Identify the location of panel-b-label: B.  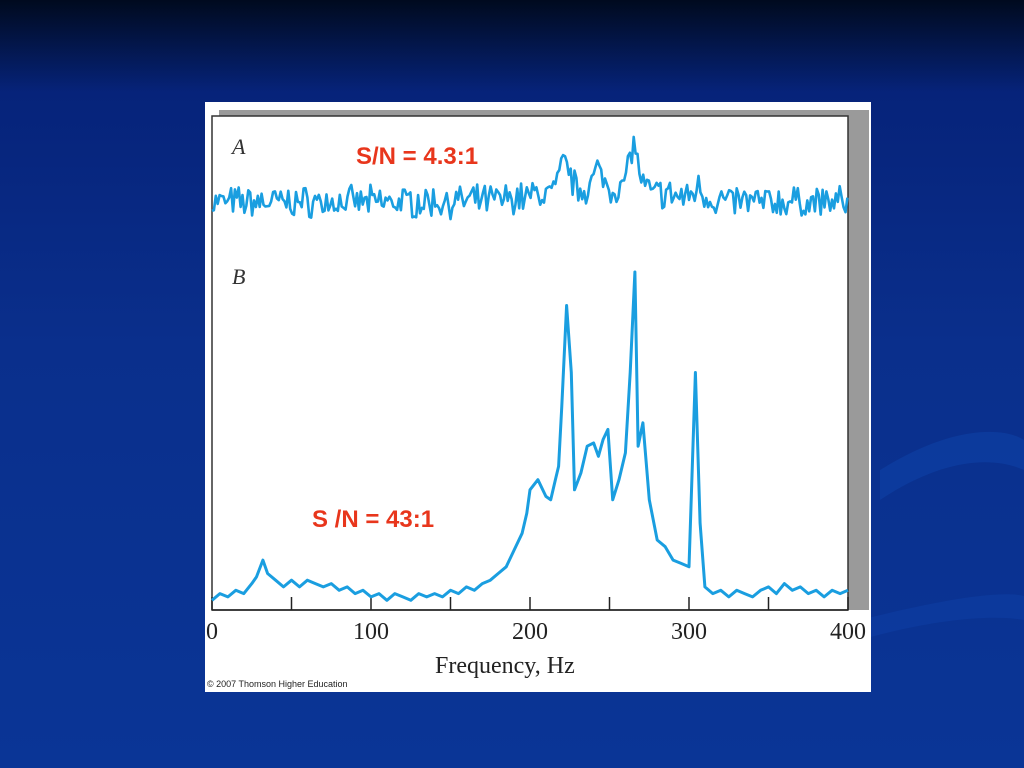
(239, 276).